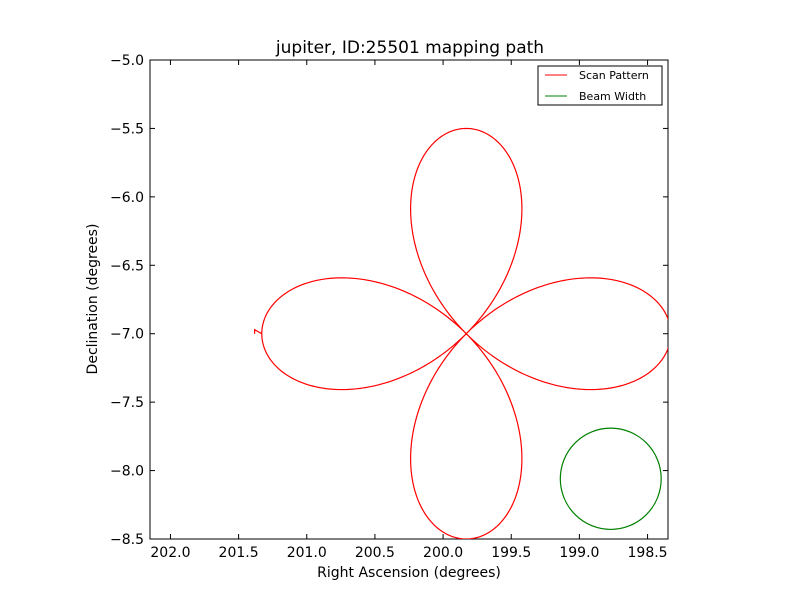 The height and width of the screenshot is (600, 800). I want to click on legend-box, so click(600, 85).